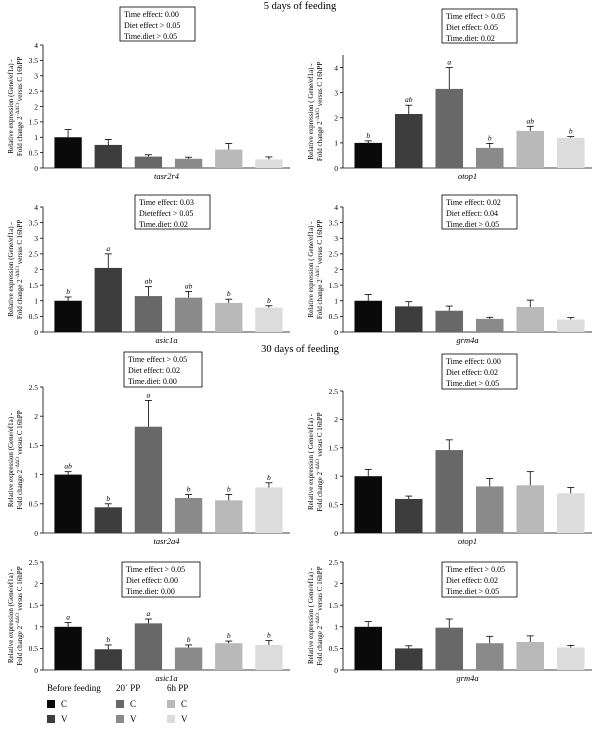 Image resolution: width=600 pixels, height=752 pixels. What do you see at coordinates (64, 719) in the screenshot?
I see `legend-label-before-v: V` at bounding box center [64, 719].